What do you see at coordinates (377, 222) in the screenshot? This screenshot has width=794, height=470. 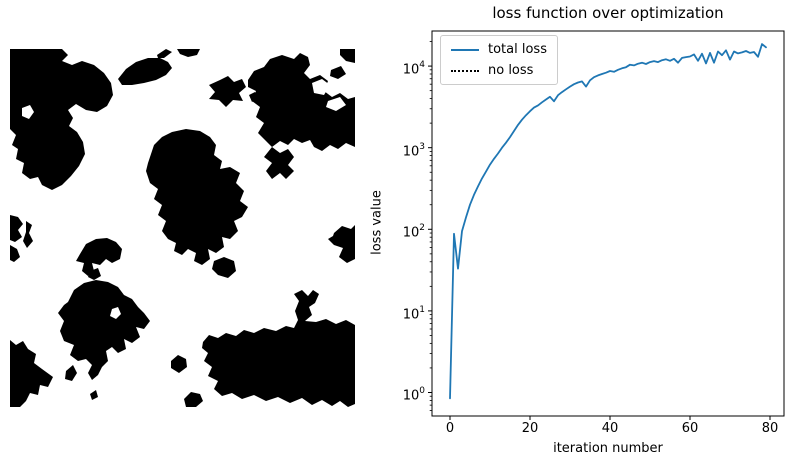 I see `y-axis-label: loss value` at bounding box center [377, 222].